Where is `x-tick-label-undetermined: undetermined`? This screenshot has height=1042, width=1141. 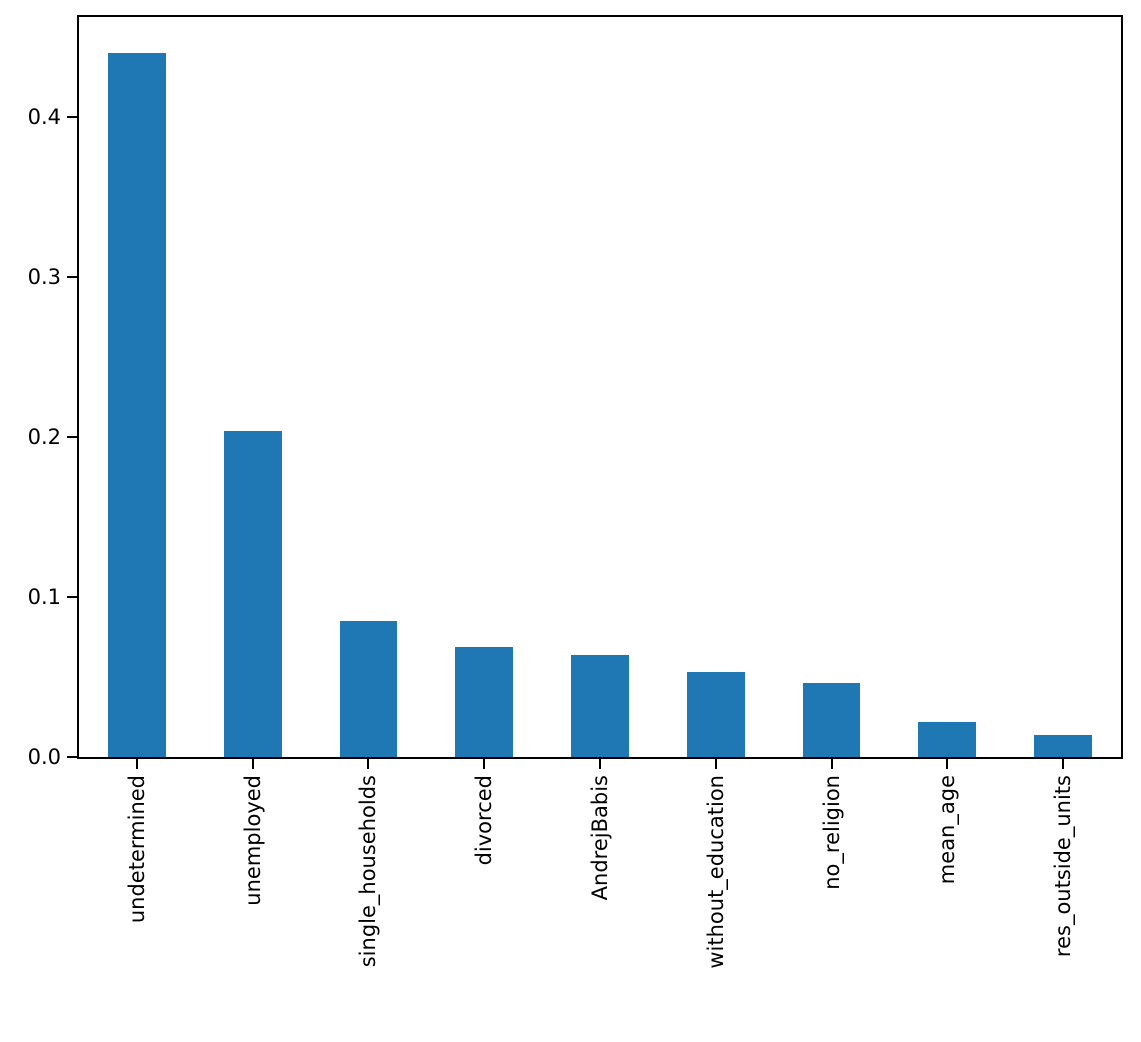
x-tick-label-undetermined: undetermined is located at coordinates (136, 849).